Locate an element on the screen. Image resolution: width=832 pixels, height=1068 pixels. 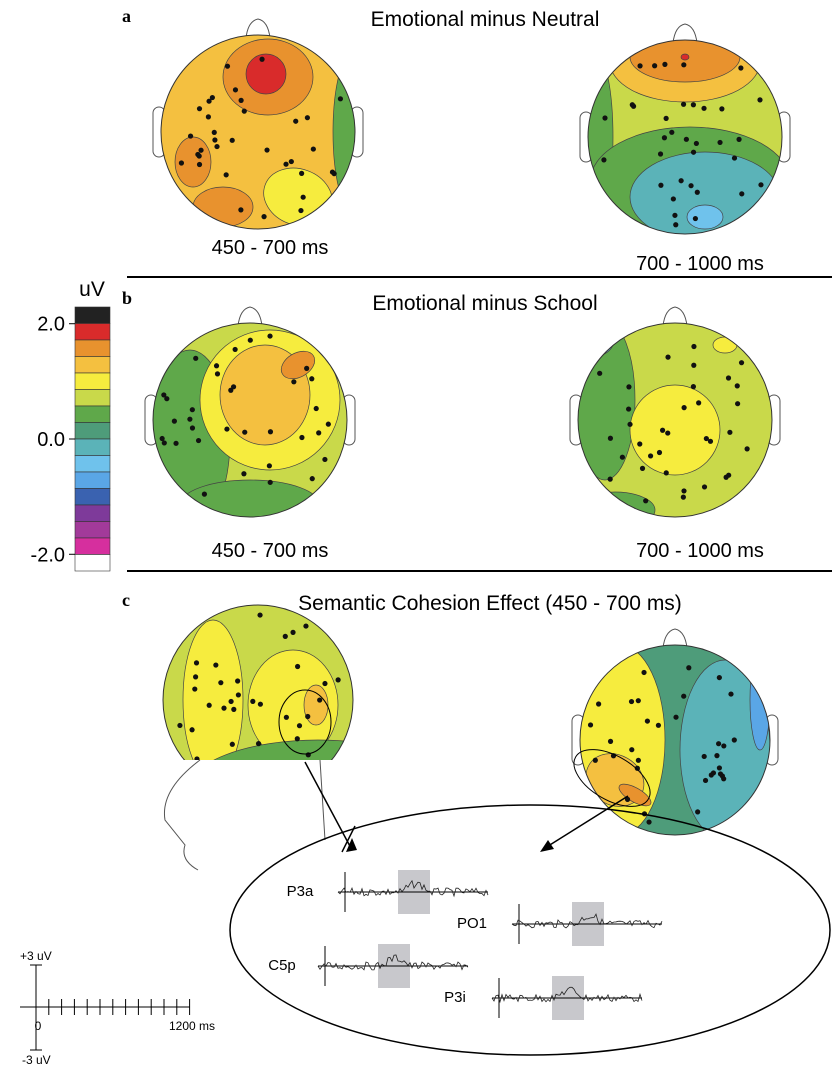
colorbar-tick-label: -2.0 is located at coordinates (48, 555).